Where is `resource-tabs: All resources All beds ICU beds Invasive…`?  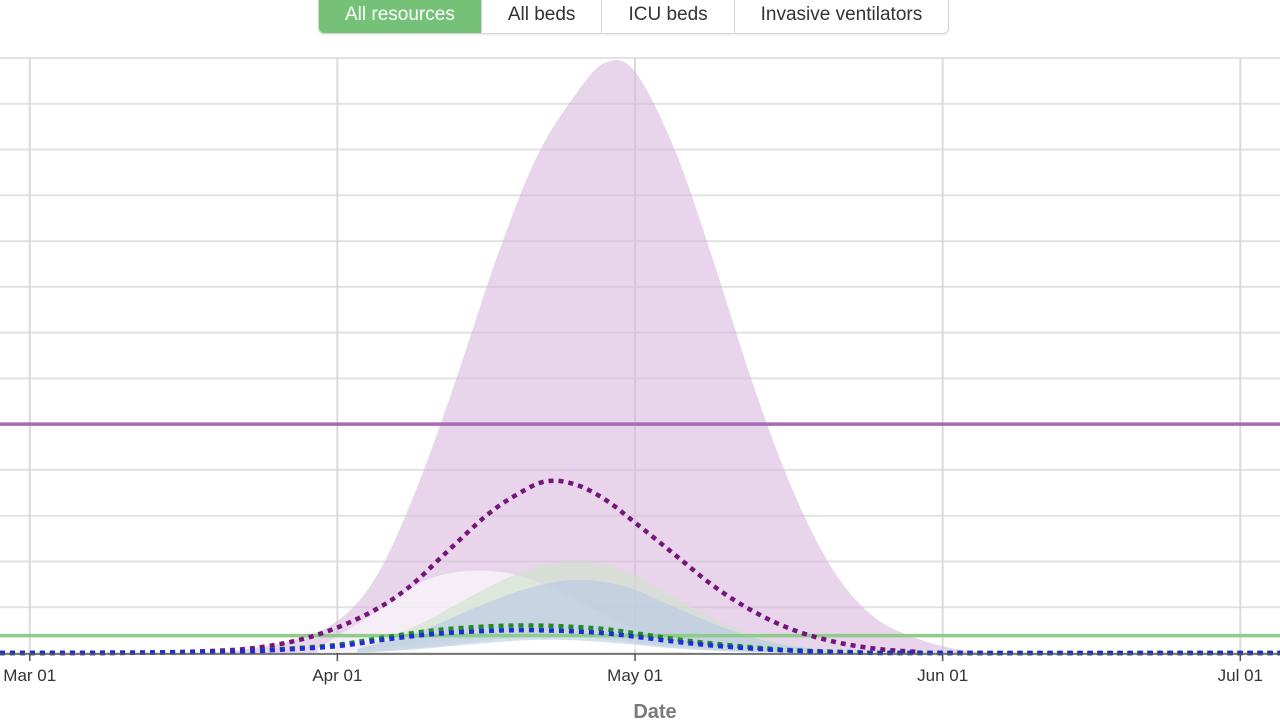
resource-tabs: All resources All beds ICU beds Invasive… is located at coordinates (634, 17).